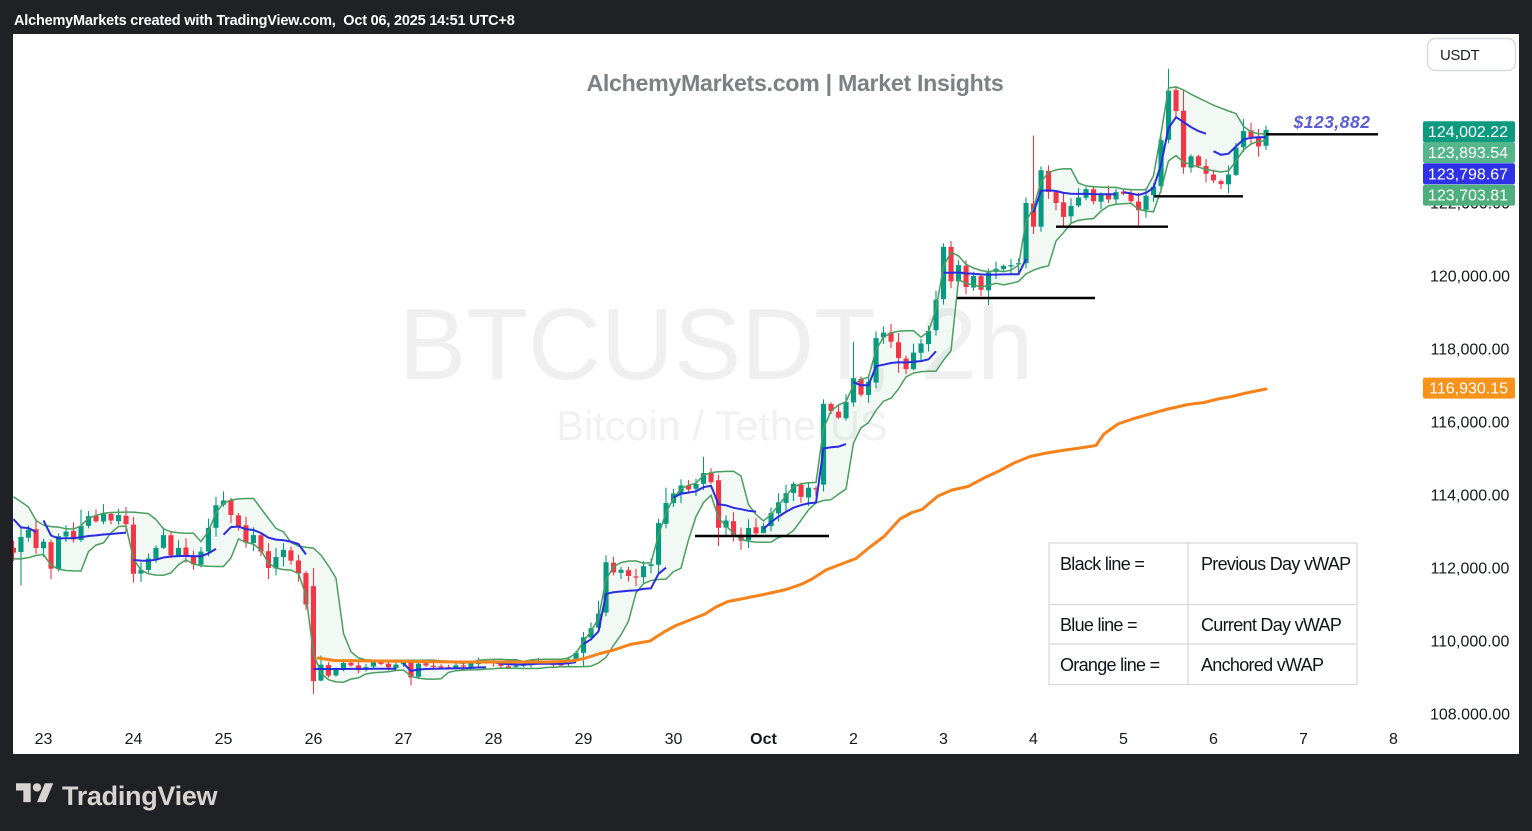  What do you see at coordinates (44, 739) in the screenshot?
I see `svg-text: 23` at bounding box center [44, 739].